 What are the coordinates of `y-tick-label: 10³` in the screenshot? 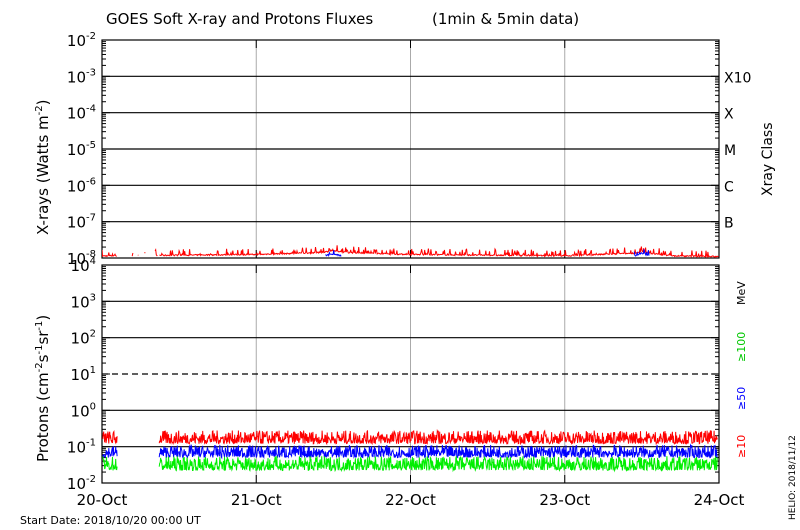 It's located at (83, 301).